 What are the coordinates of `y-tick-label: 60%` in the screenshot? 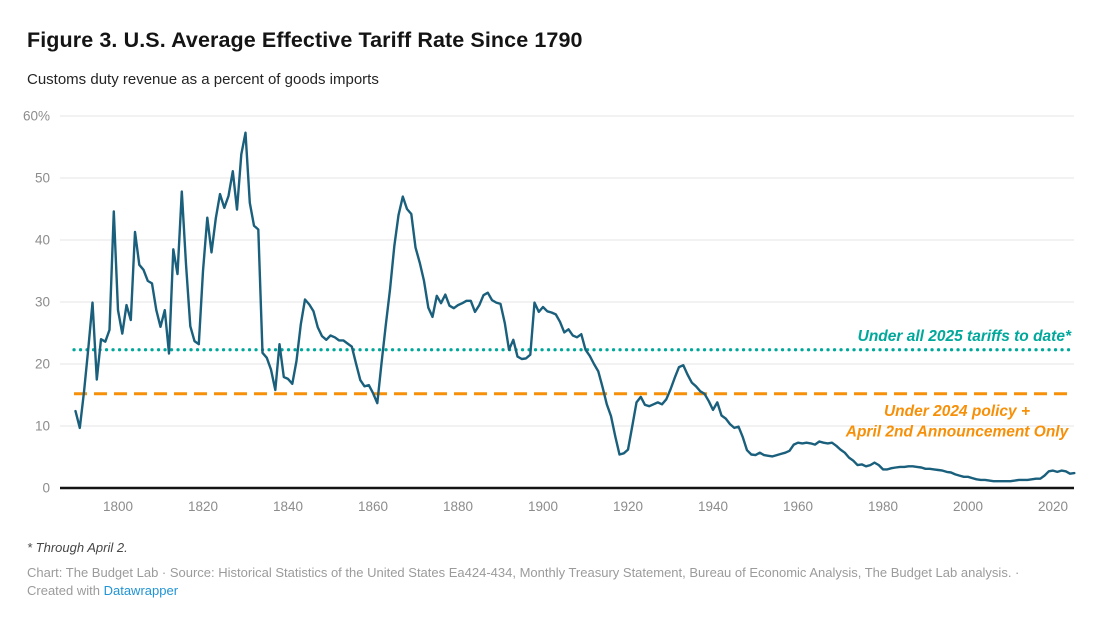 It's located at (36, 116).